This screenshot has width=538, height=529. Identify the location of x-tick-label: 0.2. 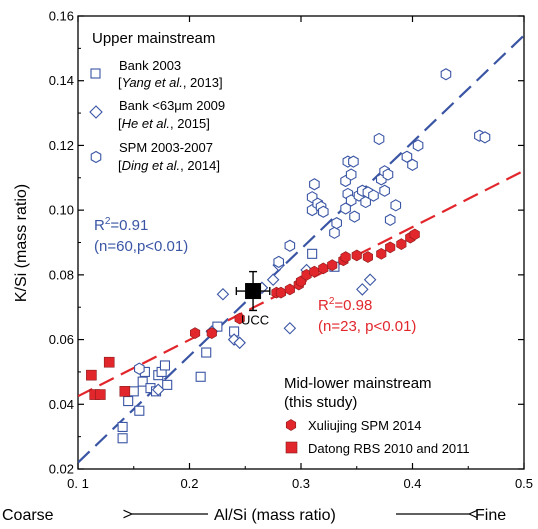
(189, 483).